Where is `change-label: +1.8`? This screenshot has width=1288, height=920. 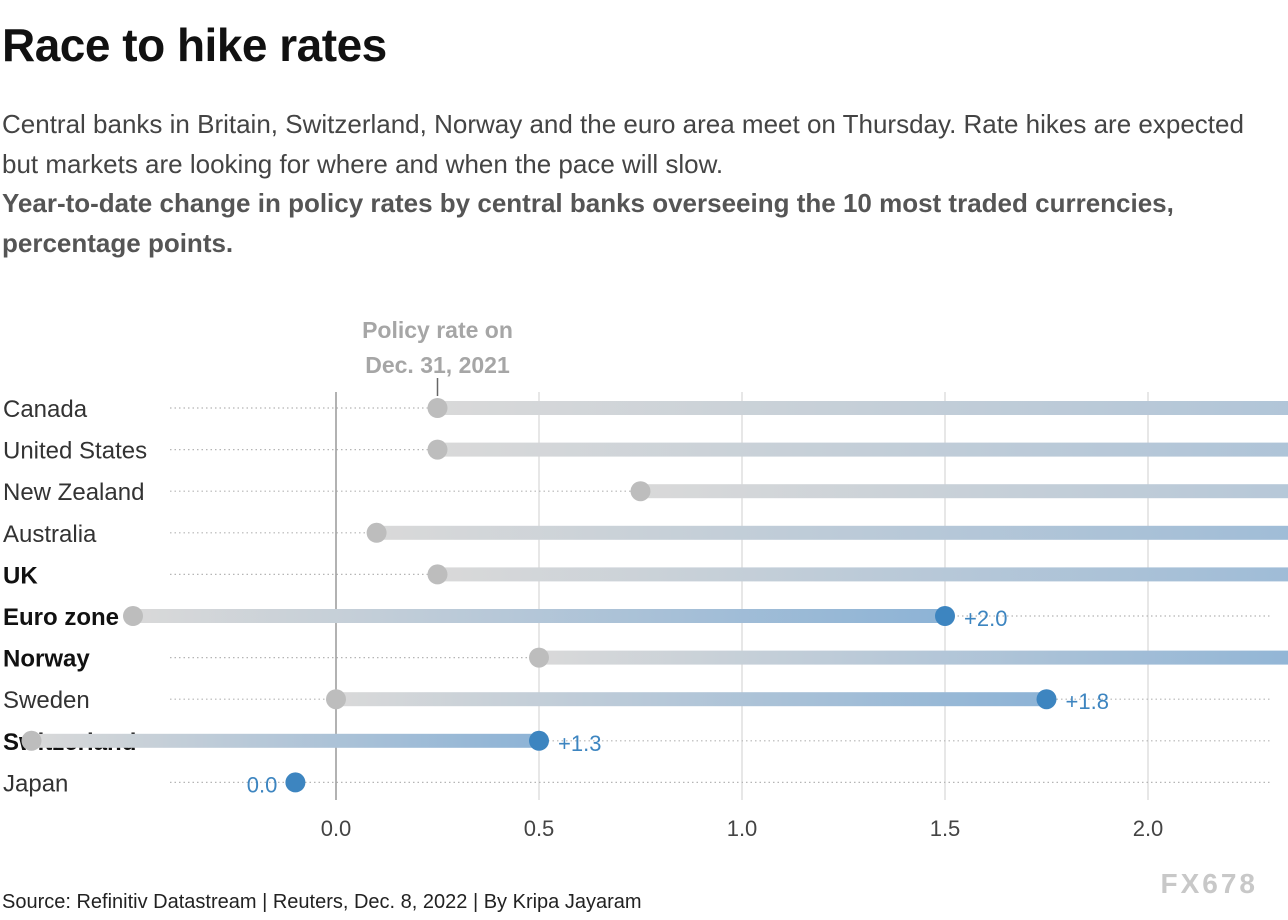 change-label: +1.8 is located at coordinates (1087, 701).